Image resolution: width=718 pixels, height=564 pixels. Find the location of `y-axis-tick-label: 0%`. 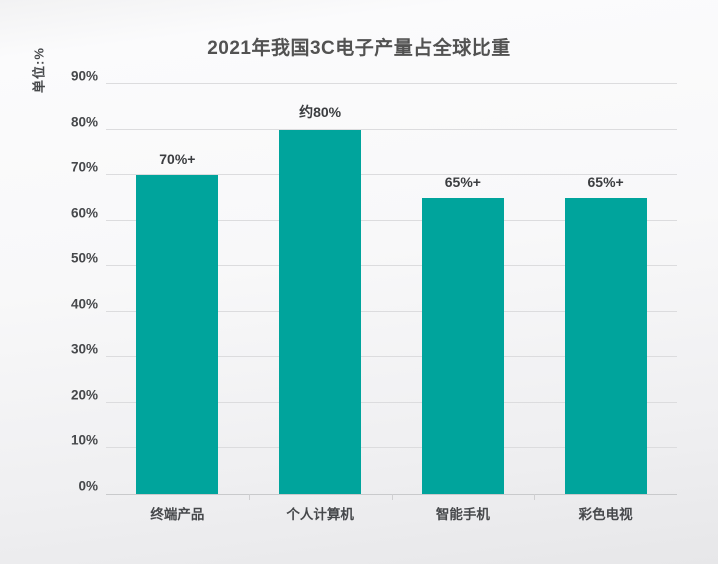

y-axis-tick-label: 0% is located at coordinates (88, 486).